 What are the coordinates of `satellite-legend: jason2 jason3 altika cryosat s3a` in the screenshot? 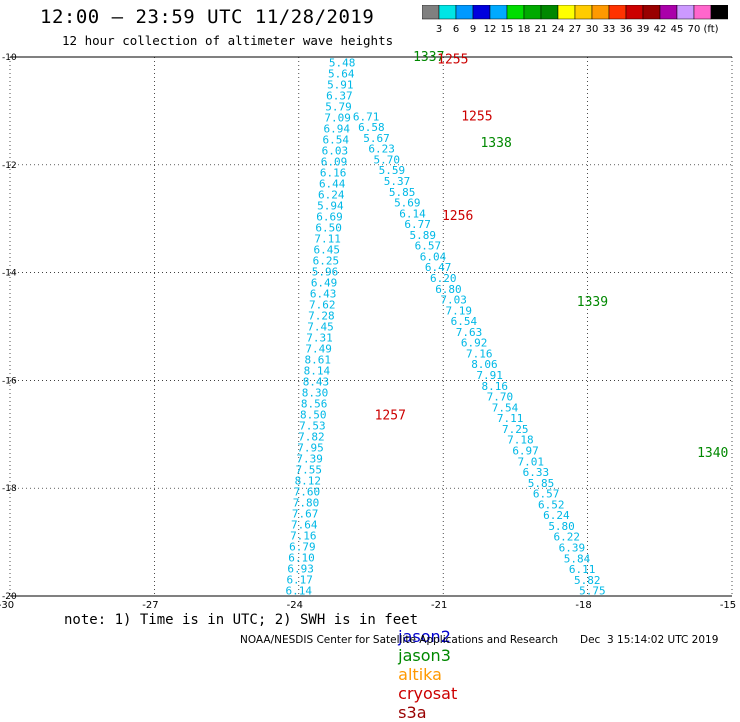 It's located at (426, 665).